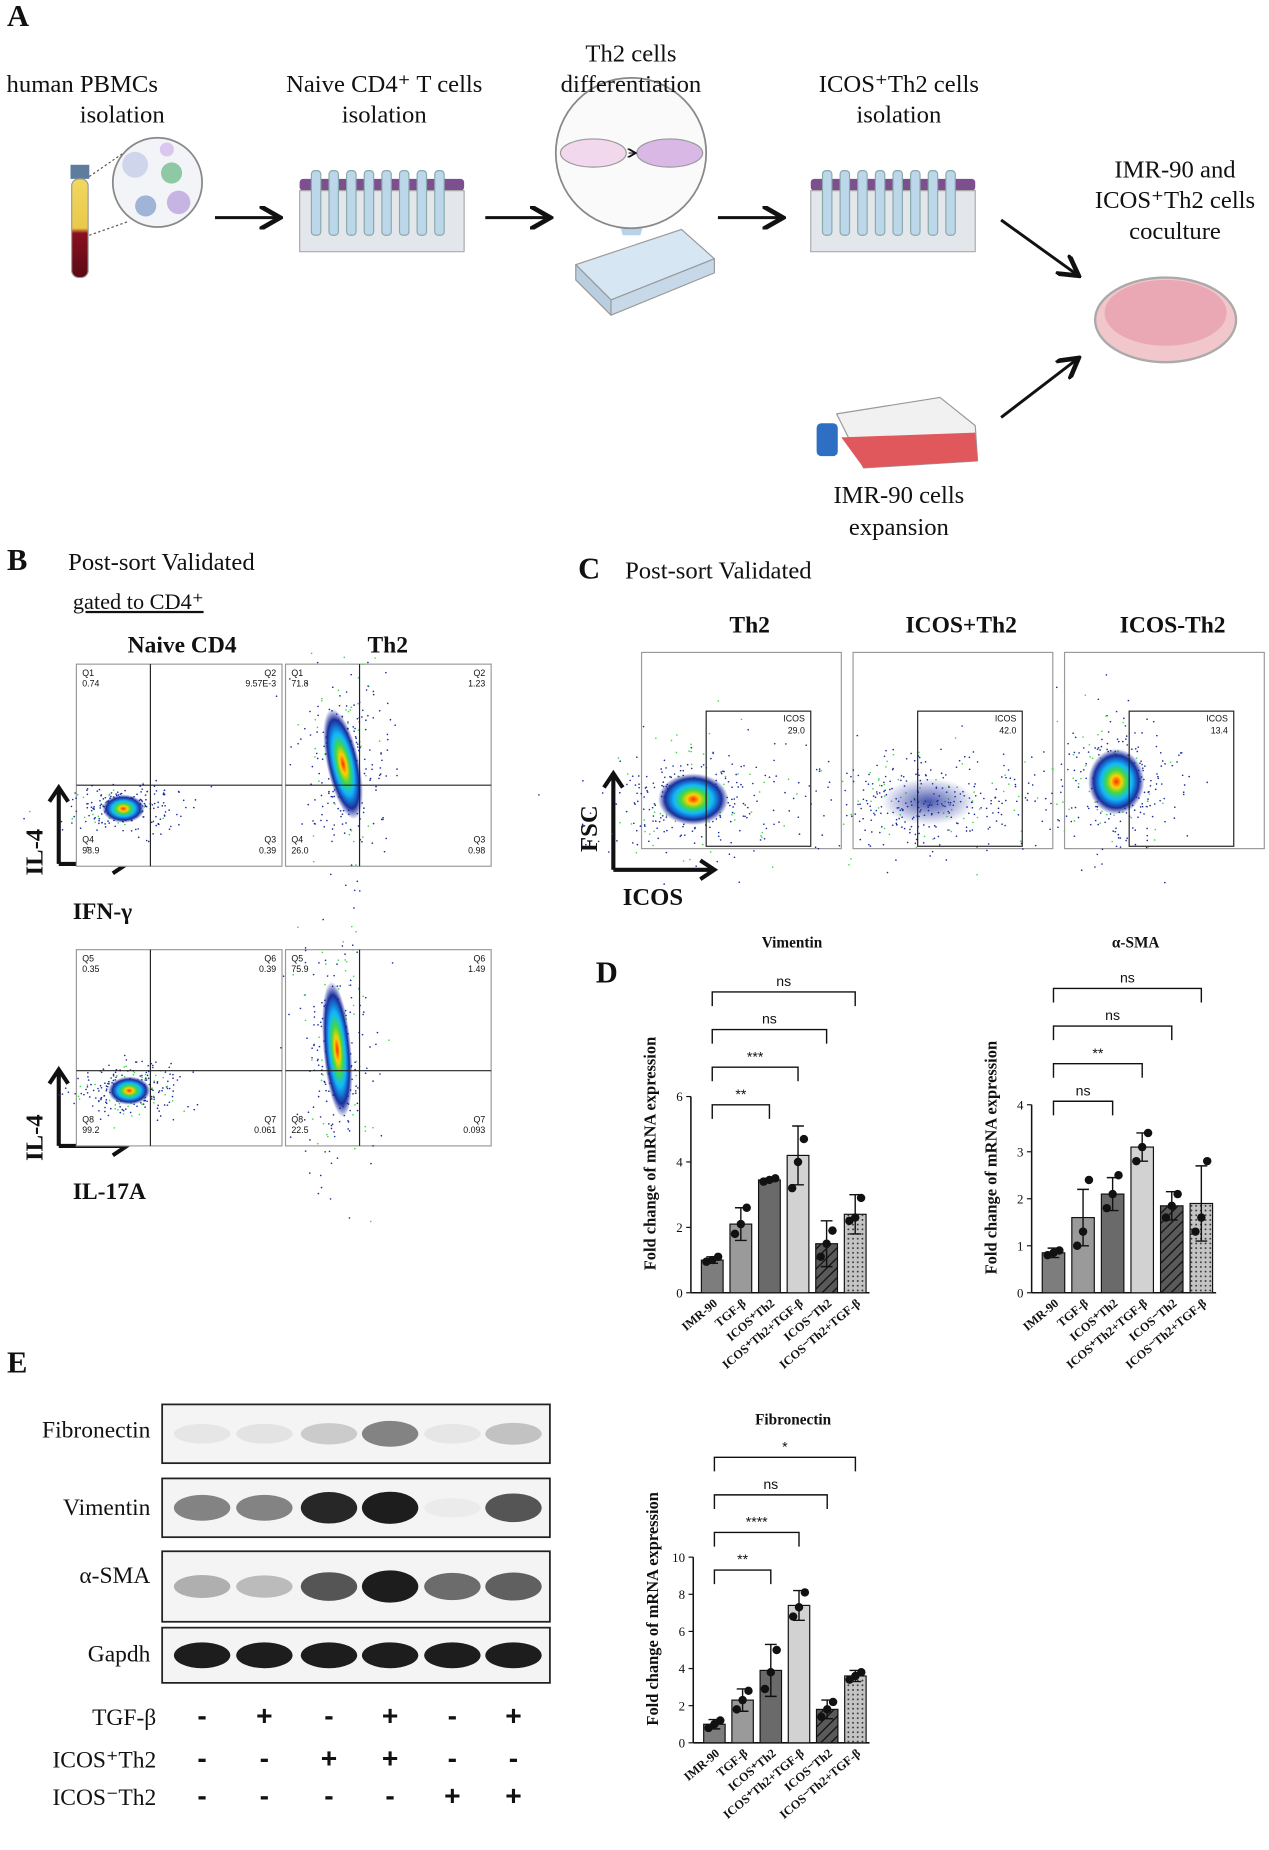 The image size is (1269, 1850). Describe the element at coordinates (179, 1048) in the screenshot. I see `flow-plot` at that location.